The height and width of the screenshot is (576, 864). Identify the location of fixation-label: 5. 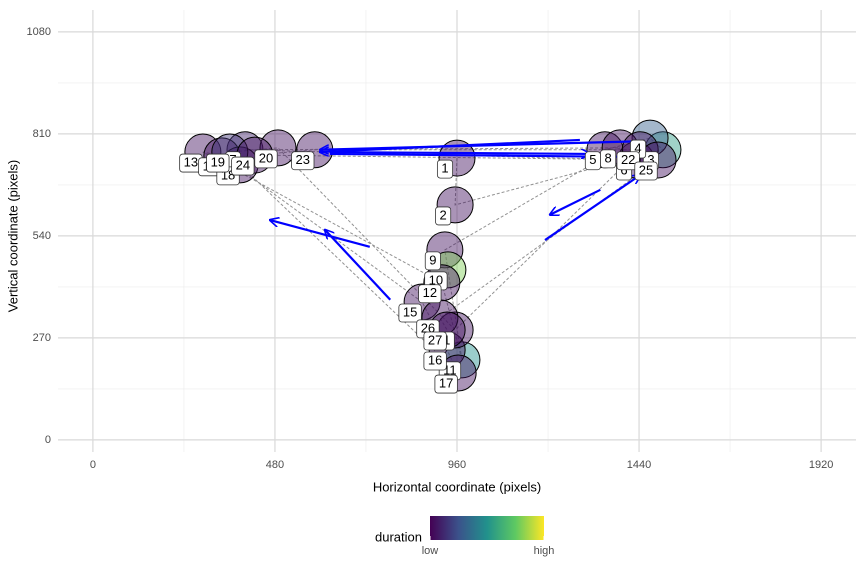
(592, 161).